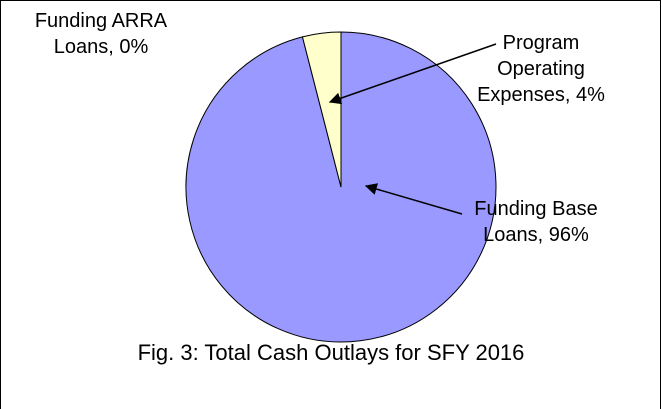  What do you see at coordinates (128, 47) in the screenshot?
I see `value-label: 0%` at bounding box center [128, 47].